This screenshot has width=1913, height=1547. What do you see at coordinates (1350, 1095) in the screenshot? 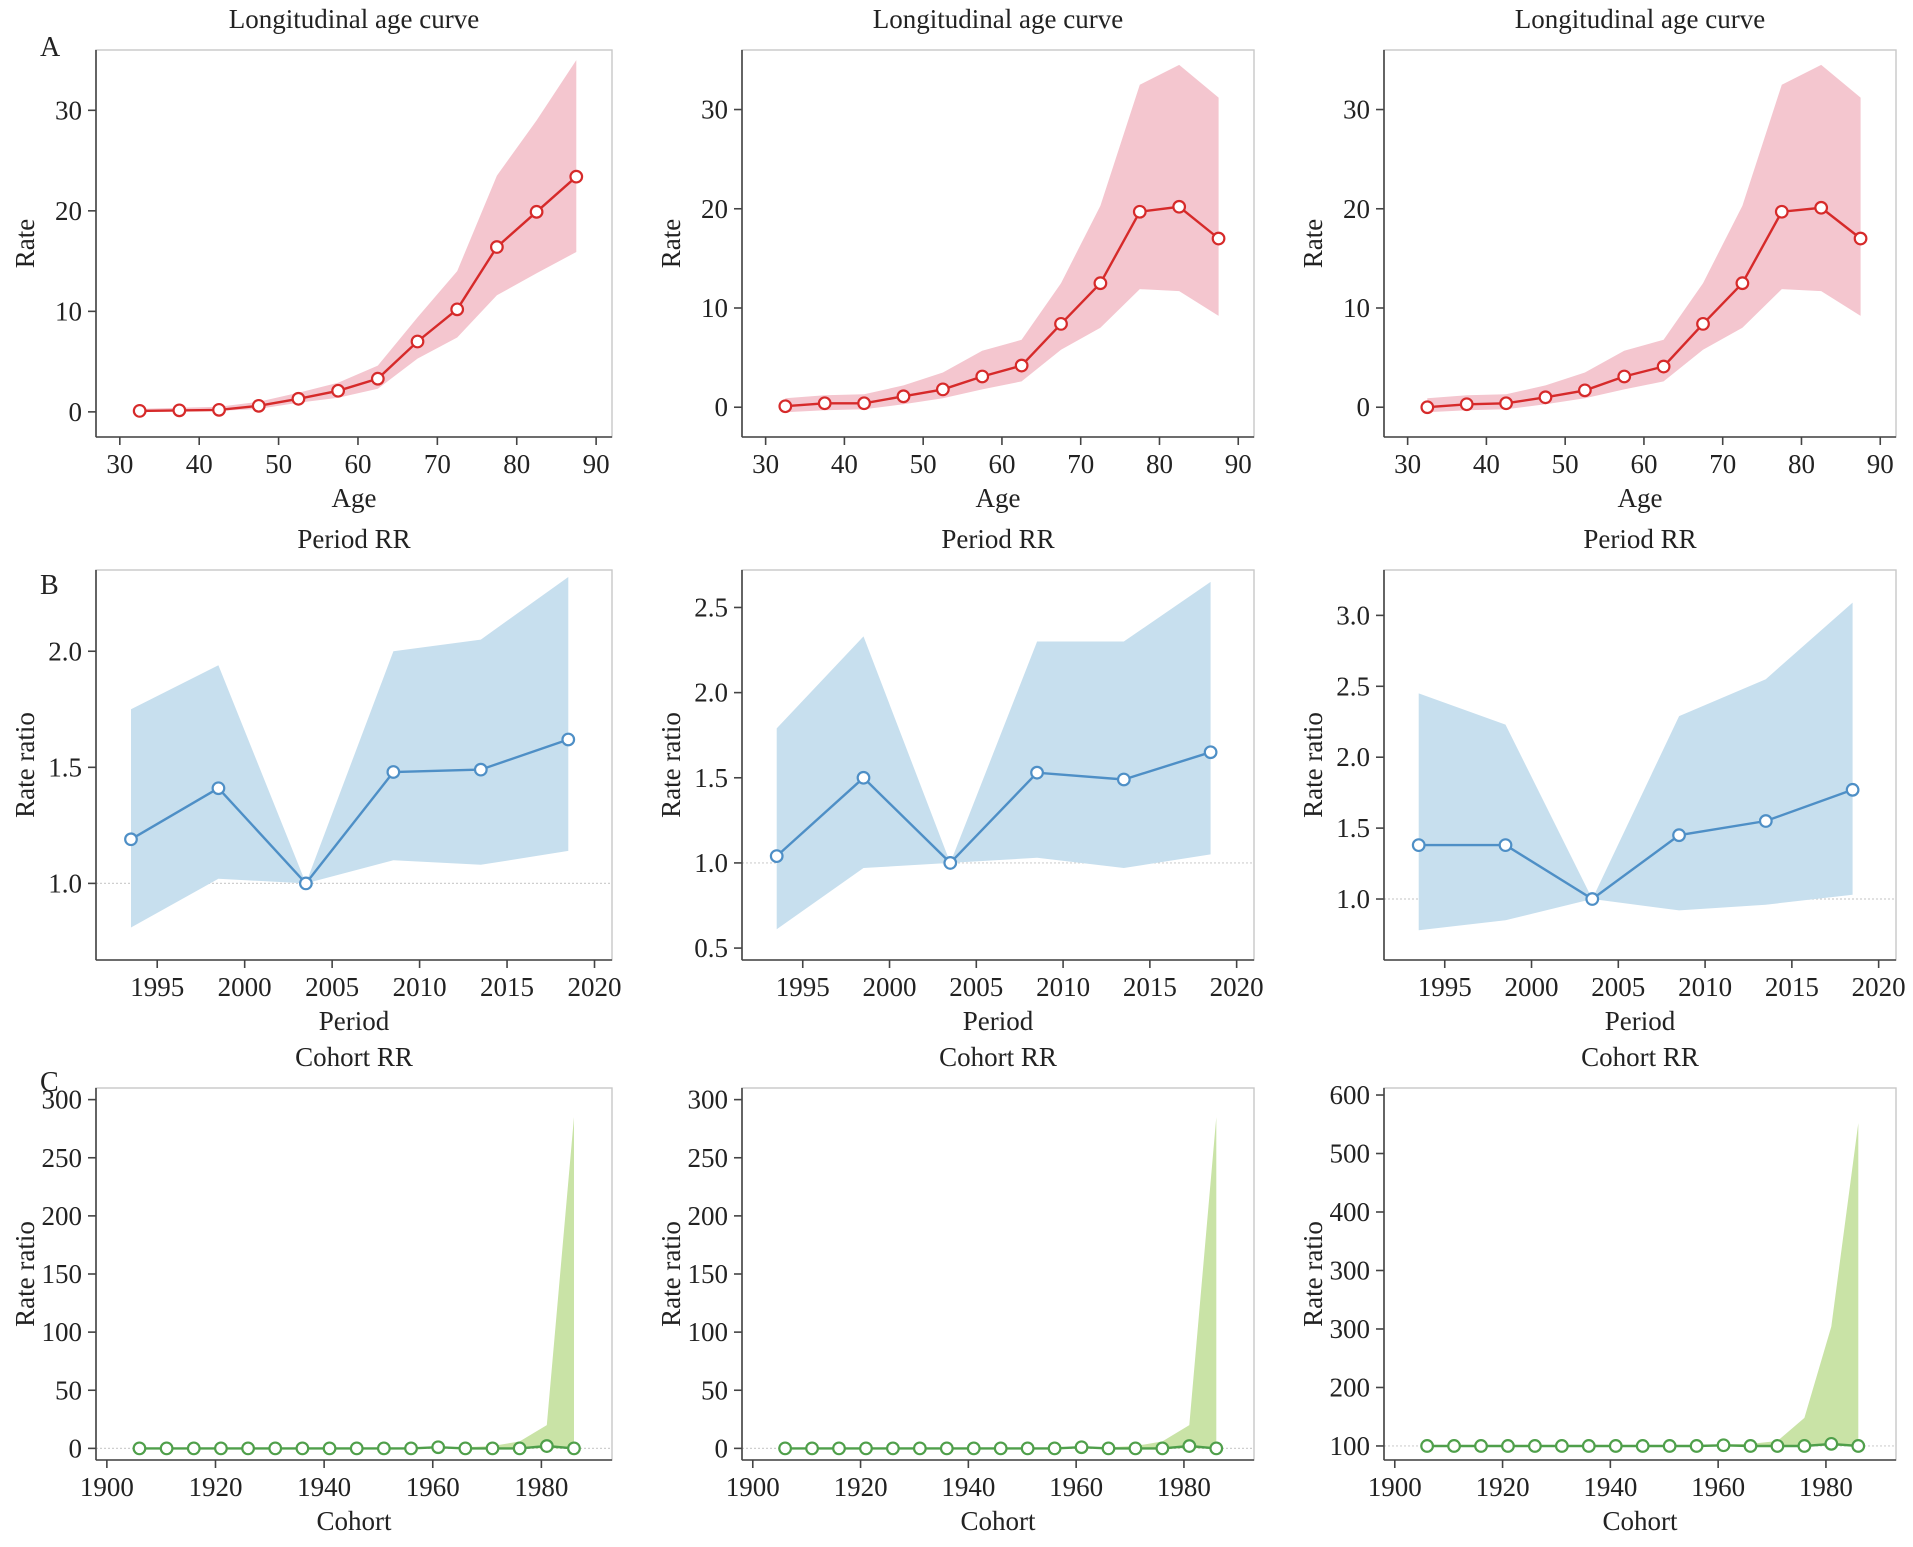
I see `y-tick-label: 600` at bounding box center [1350, 1095].